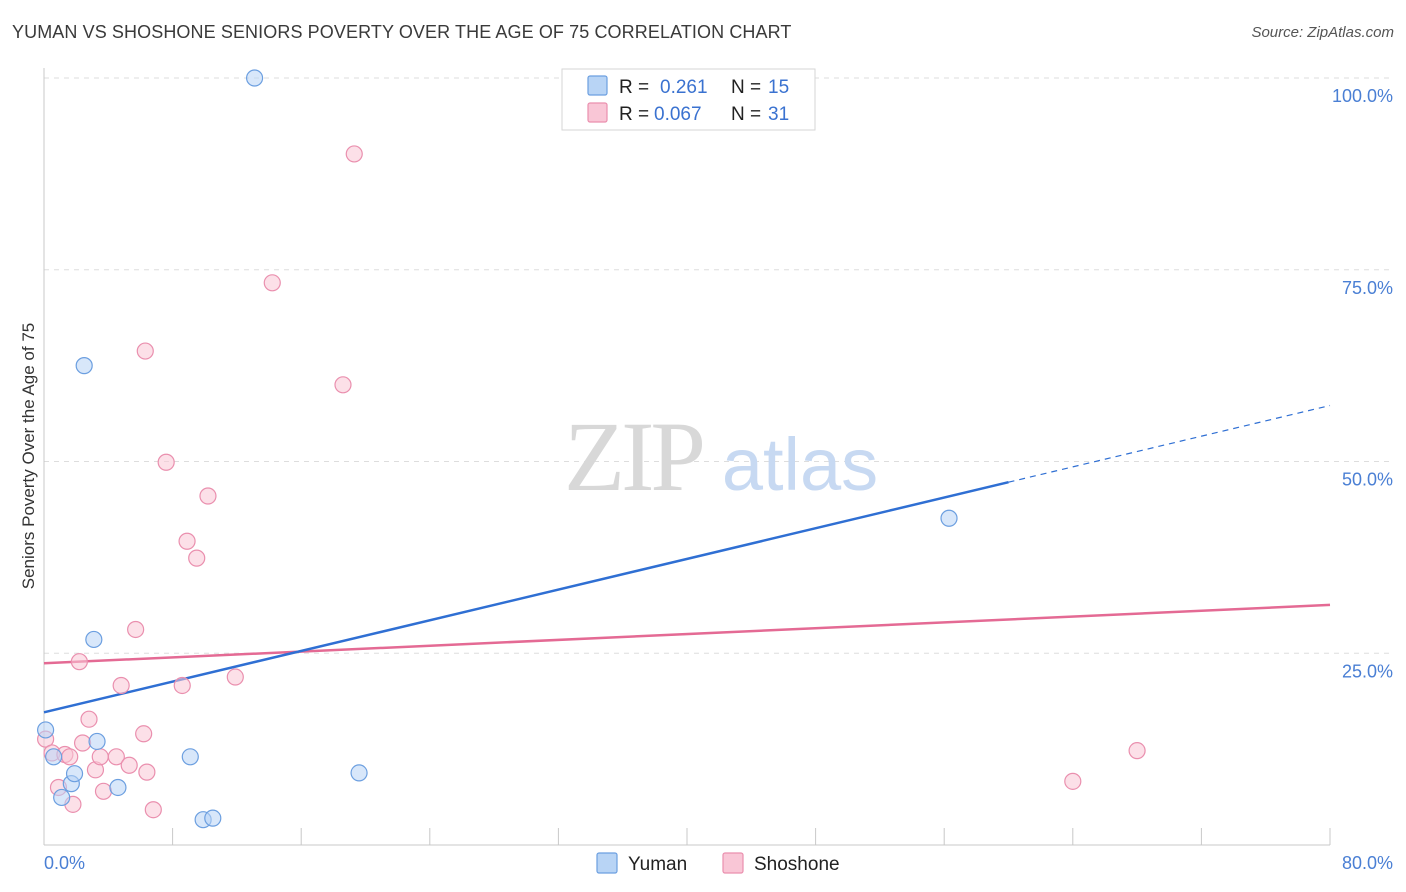 The width and height of the screenshot is (1406, 892). What do you see at coordinates (746, 87) in the screenshot?
I see `legend-n-label-yuman: N =` at bounding box center [746, 87].